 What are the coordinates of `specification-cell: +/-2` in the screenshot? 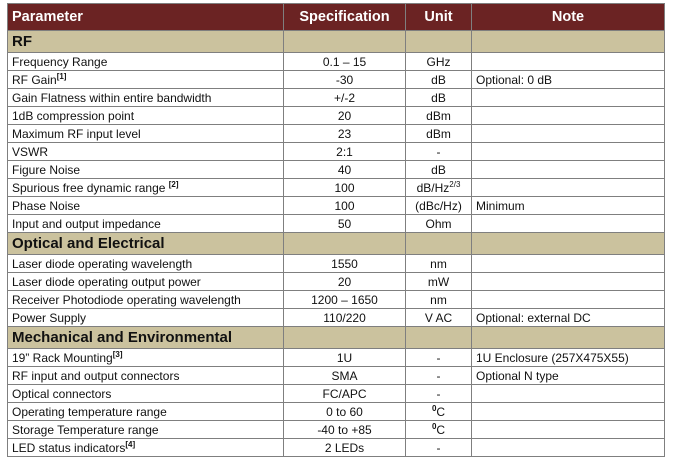 It's located at (344, 97).